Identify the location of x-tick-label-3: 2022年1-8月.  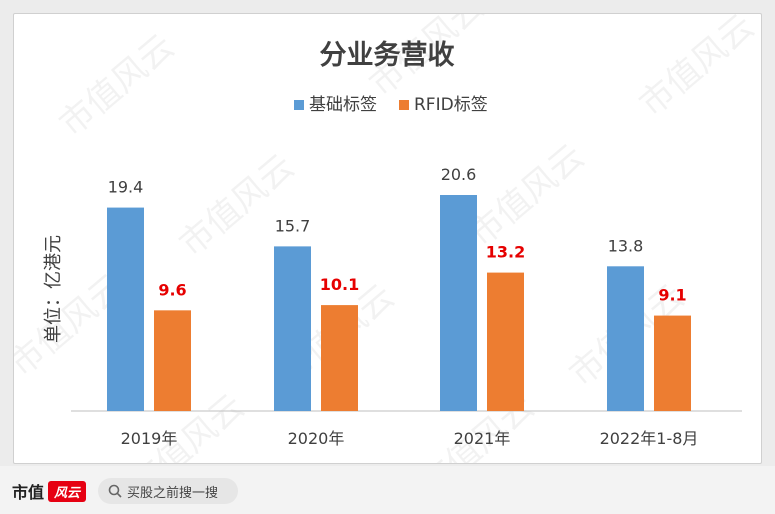
(649, 438).